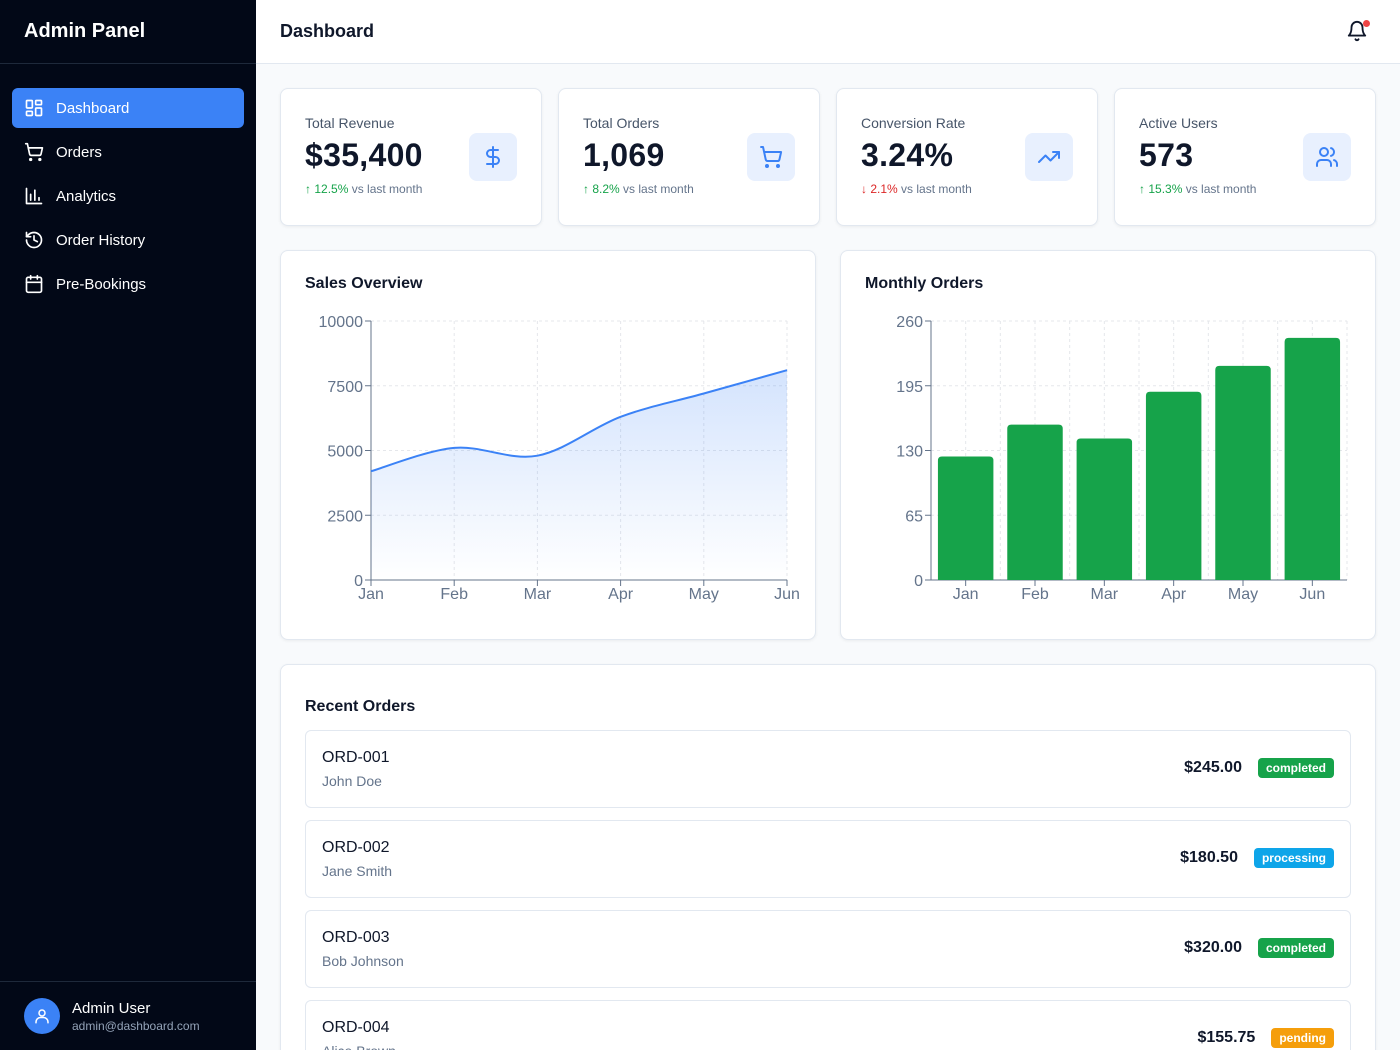 This screenshot has width=1400, height=1050. Describe the element at coordinates (1035, 502) in the screenshot. I see `bar-feb` at that location.